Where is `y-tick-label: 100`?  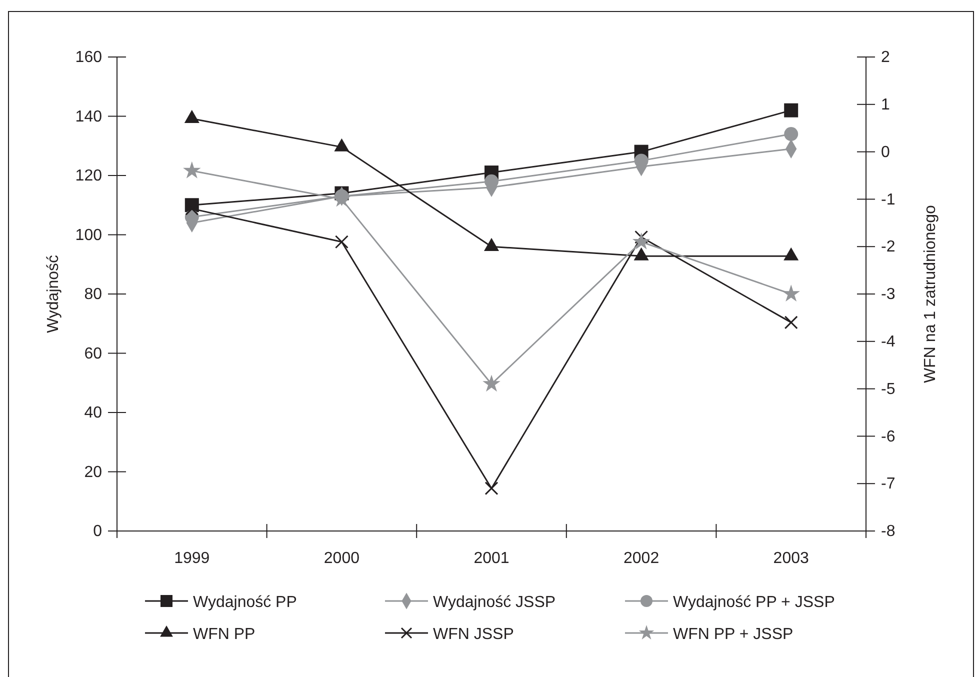
y-tick-label: 100 is located at coordinates (88, 235).